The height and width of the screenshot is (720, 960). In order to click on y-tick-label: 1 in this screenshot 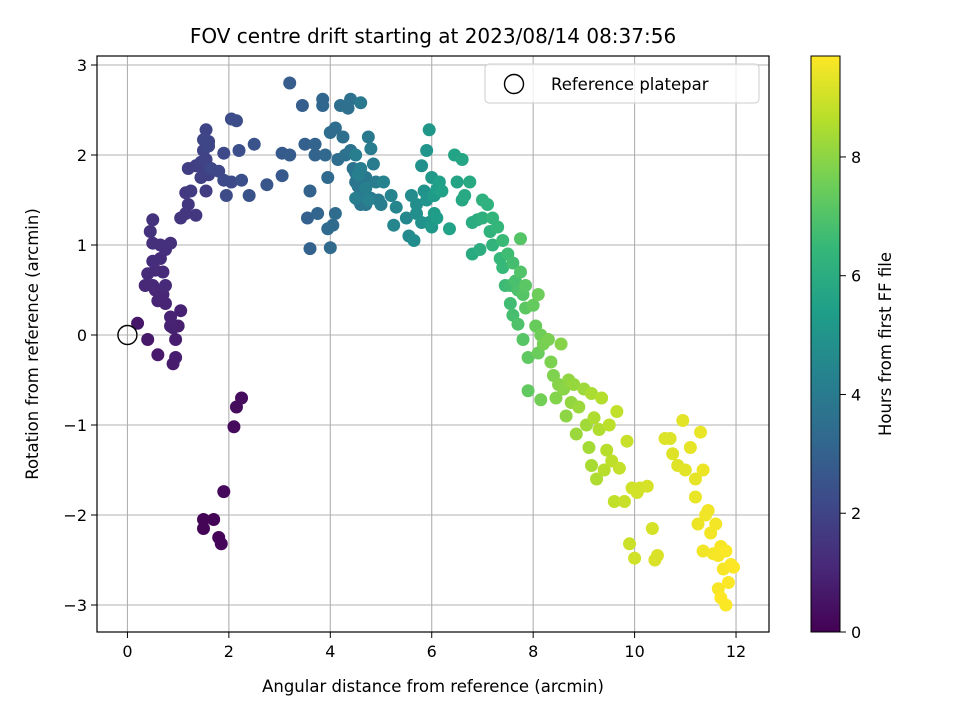, I will do `click(82, 245)`.